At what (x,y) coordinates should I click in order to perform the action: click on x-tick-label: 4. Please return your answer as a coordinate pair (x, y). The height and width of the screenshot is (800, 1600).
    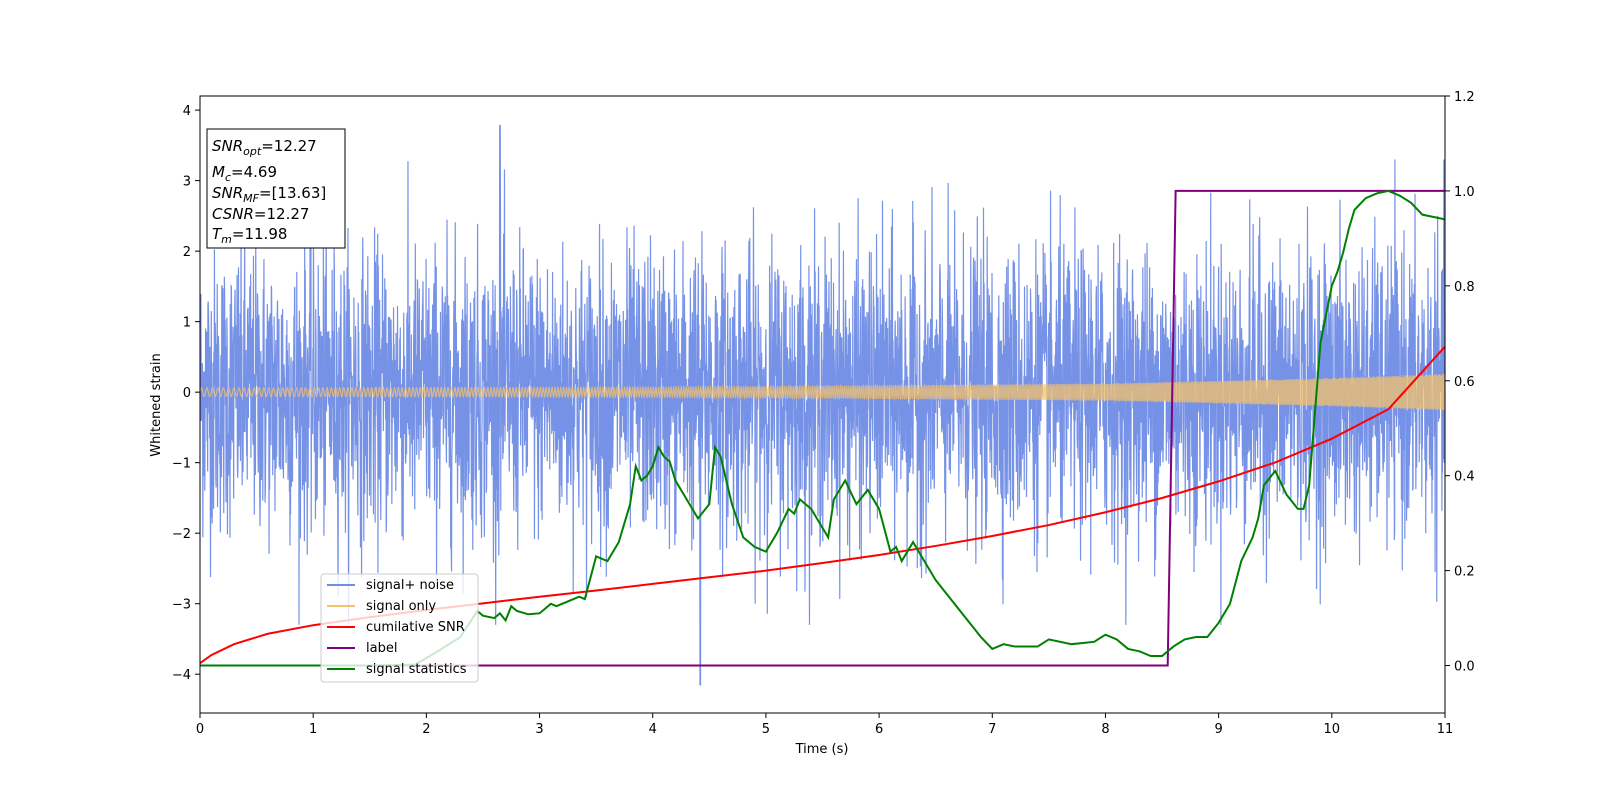
    Looking at the image, I should click on (653, 729).